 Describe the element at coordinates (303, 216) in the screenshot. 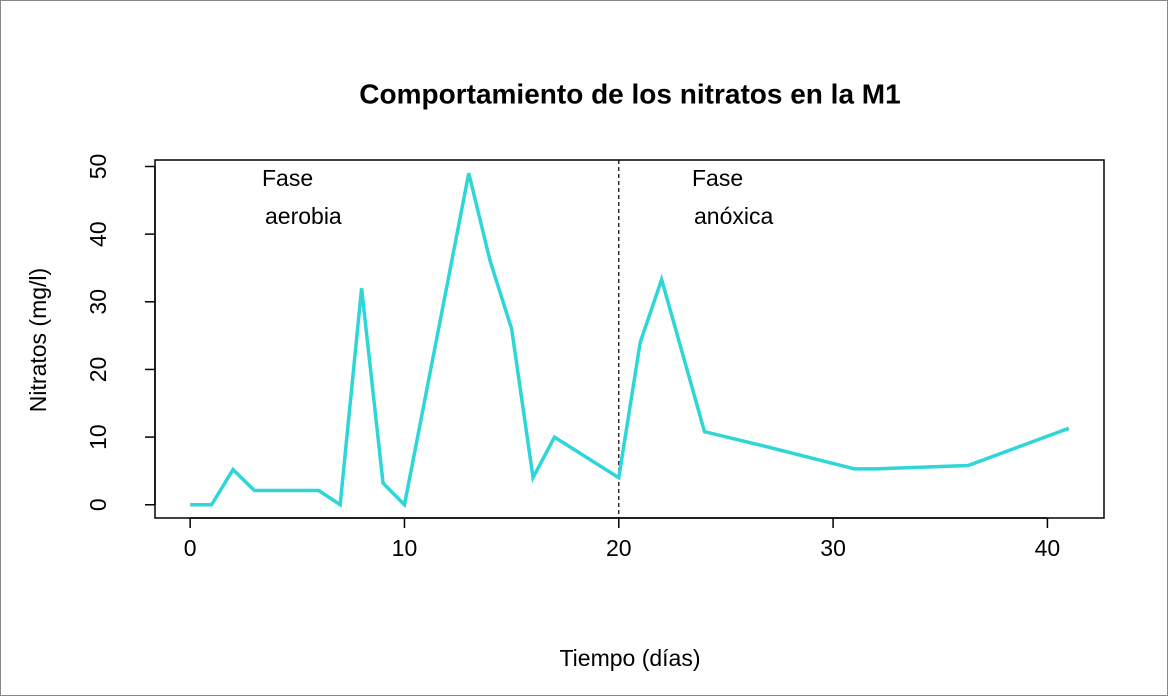

I see `phase-annotation: aerobia` at that location.